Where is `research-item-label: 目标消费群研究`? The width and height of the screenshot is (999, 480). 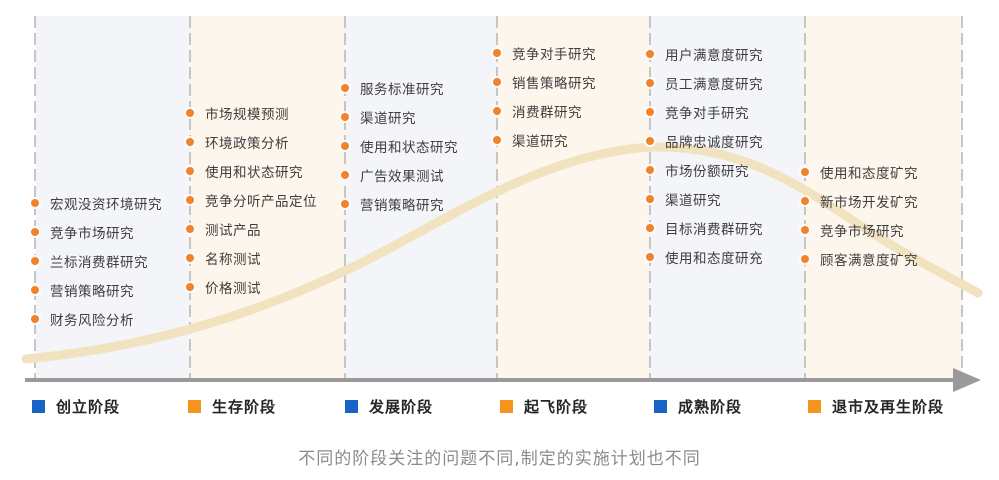 research-item-label: 目标消费群研究 is located at coordinates (714, 230).